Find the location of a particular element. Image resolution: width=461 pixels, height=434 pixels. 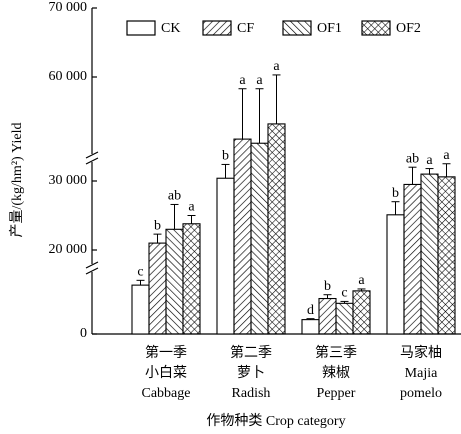

x-tick-label: 第一季 is located at coordinates (166, 352).